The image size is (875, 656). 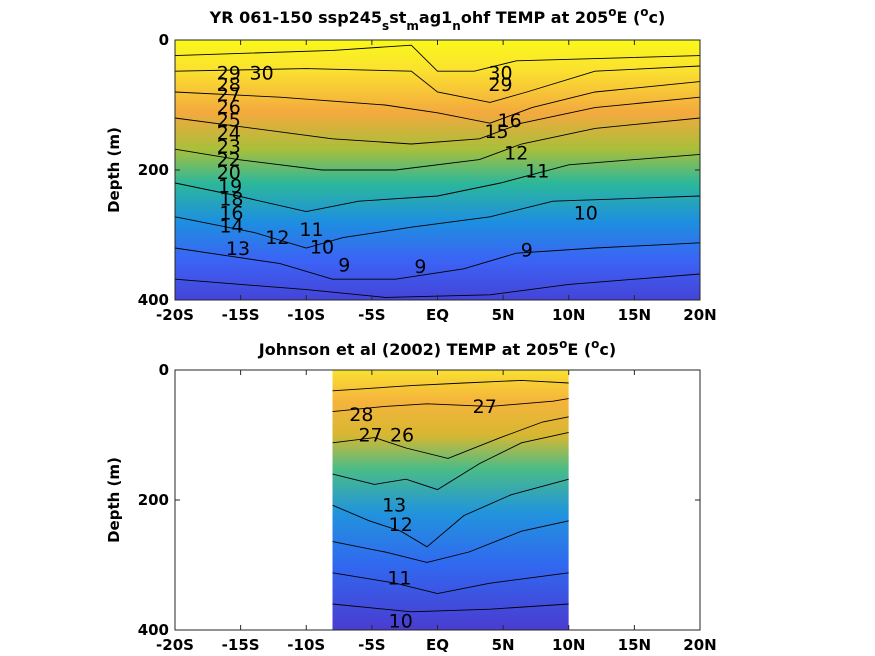 I want to click on contour-label: 14, so click(x=231, y=226).